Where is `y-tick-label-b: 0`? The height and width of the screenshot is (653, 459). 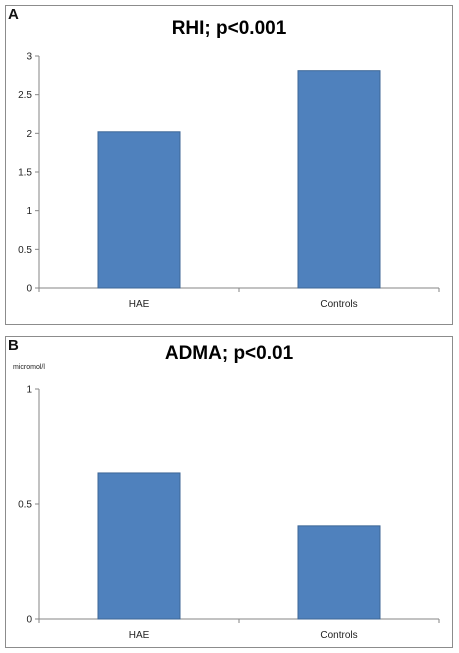
y-tick-label-b: 0 is located at coordinates (29, 620).